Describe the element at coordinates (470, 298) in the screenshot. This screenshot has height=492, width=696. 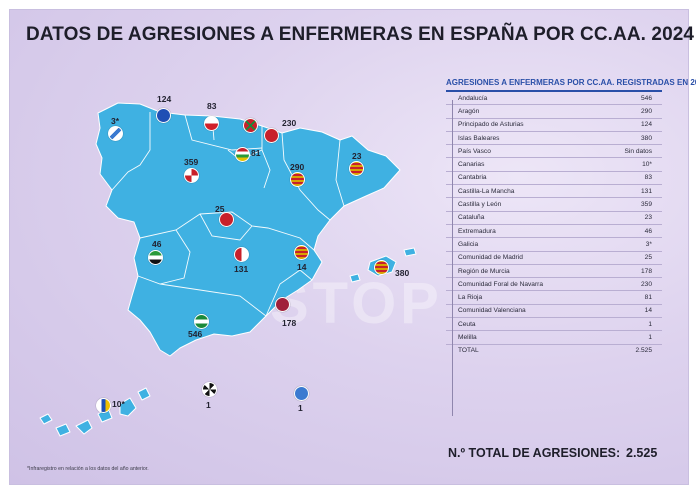
I see `row-name: La Rioja` at that location.